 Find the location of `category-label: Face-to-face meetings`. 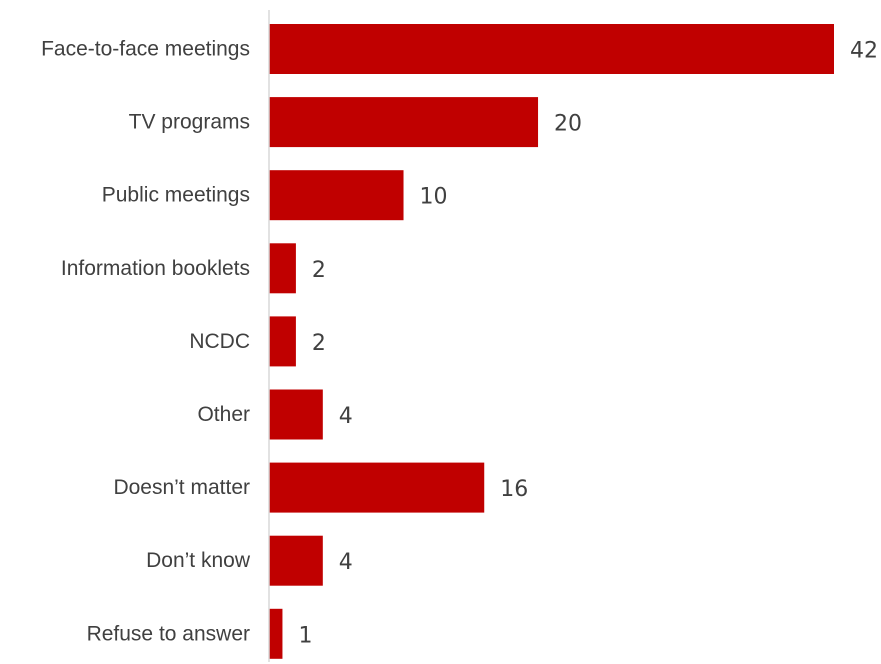

category-label: Face-to-face meetings is located at coordinates (145, 49).